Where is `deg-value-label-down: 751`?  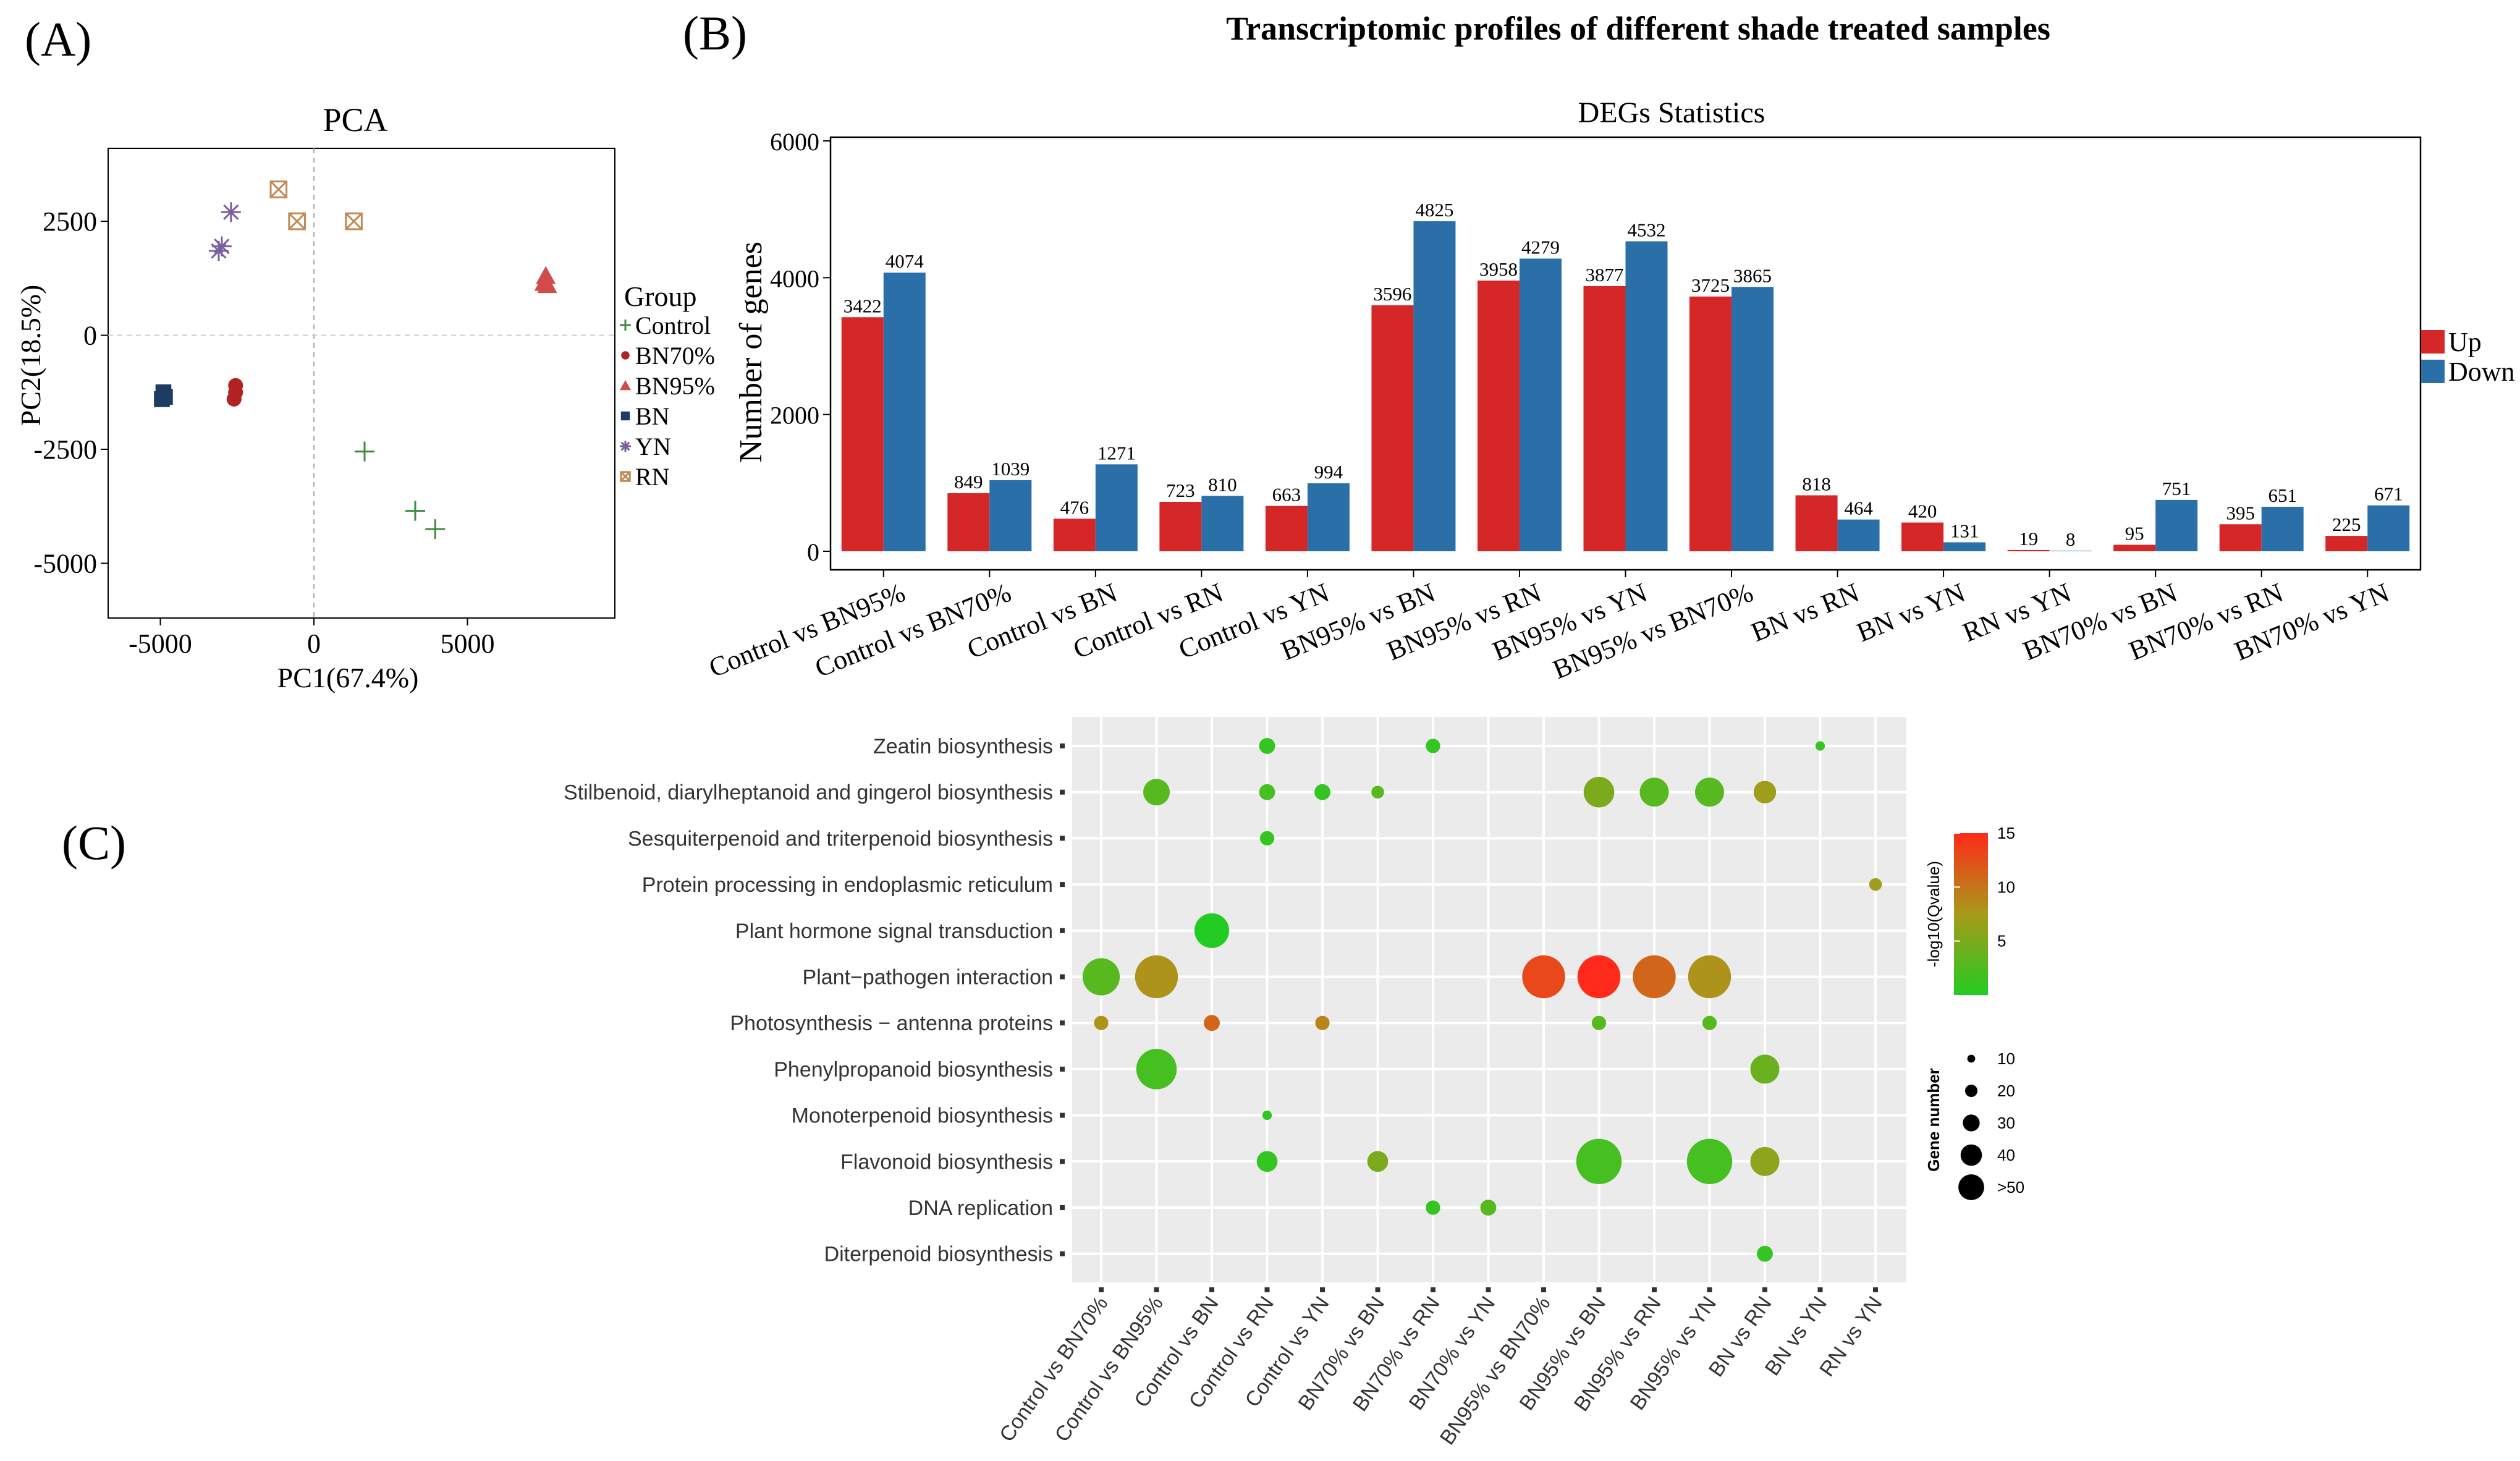 deg-value-label-down: 751 is located at coordinates (2176, 489).